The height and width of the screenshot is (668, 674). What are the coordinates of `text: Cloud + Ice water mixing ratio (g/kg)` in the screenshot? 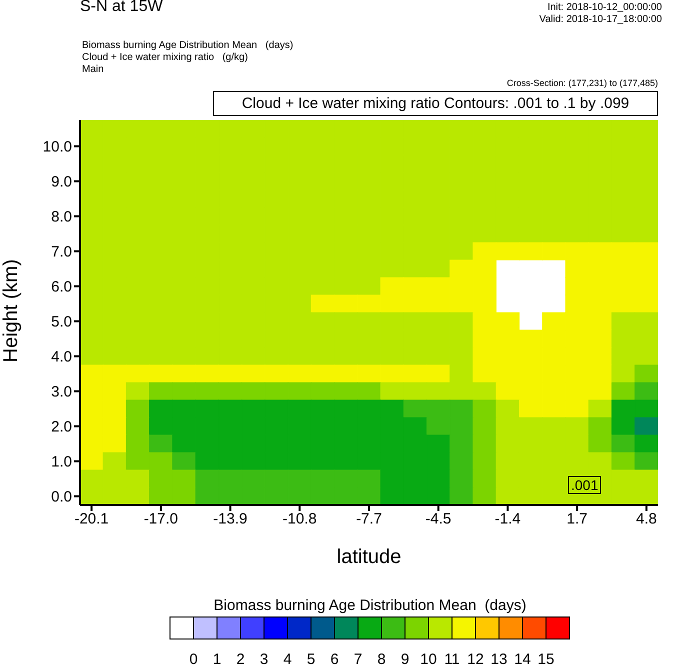 It's located at (165, 58).